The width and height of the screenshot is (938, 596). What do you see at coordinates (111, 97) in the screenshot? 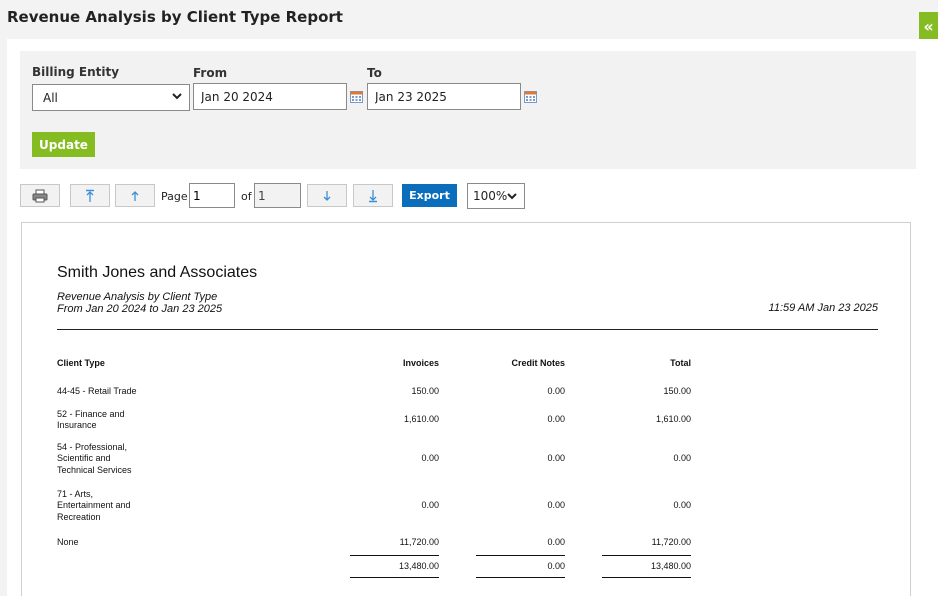
I see `billing-entity-select: All` at bounding box center [111, 97].